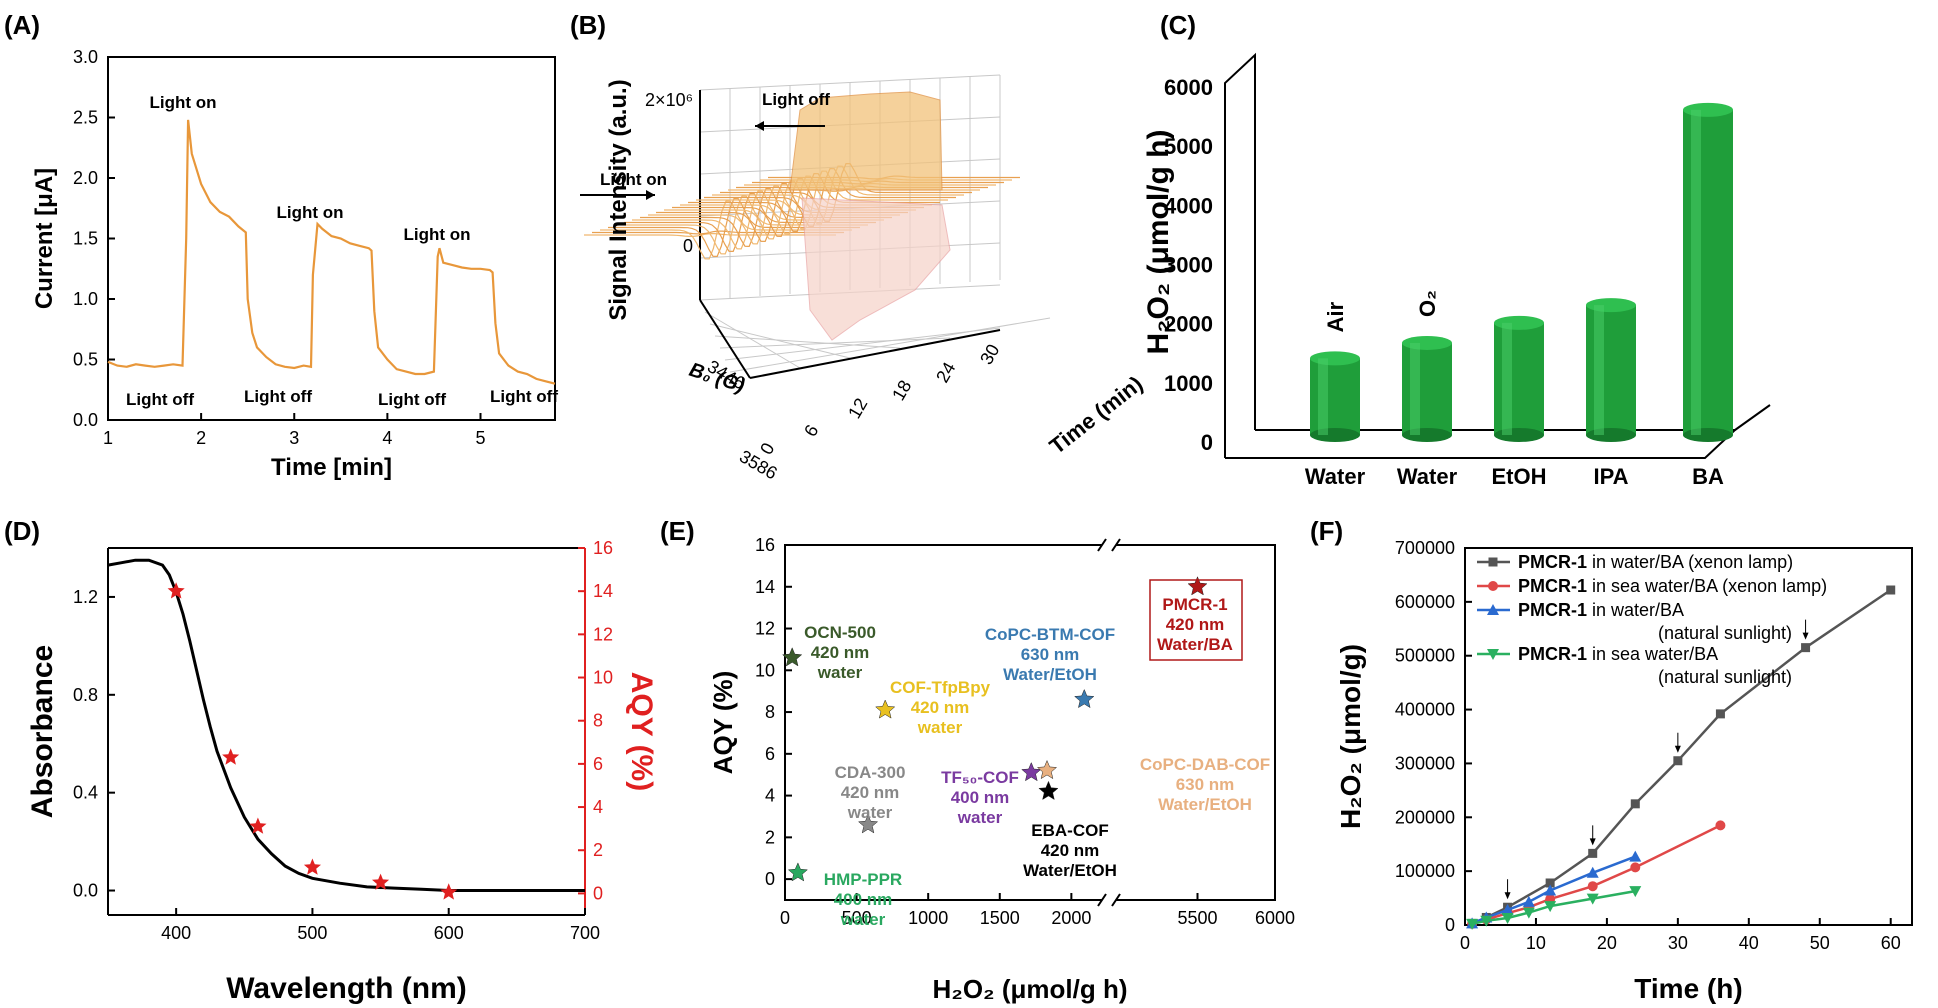 This screenshot has width=1938, height=1008. I want to click on a-ytick-label: 0.5, so click(85, 360).